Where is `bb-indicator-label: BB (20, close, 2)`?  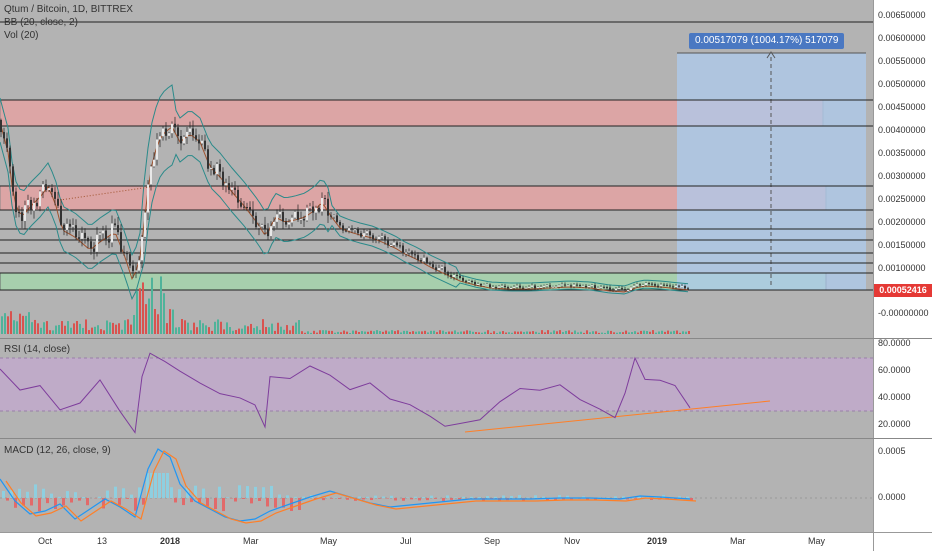
bb-indicator-label: BB (20, close, 2) is located at coordinates (68, 22).